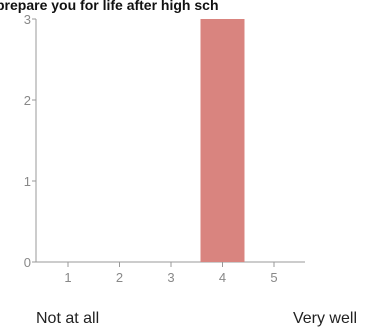 Image resolution: width=377 pixels, height=329 pixels. Describe the element at coordinates (325, 318) in the screenshot. I see `scale-label-high: Very well` at that location.